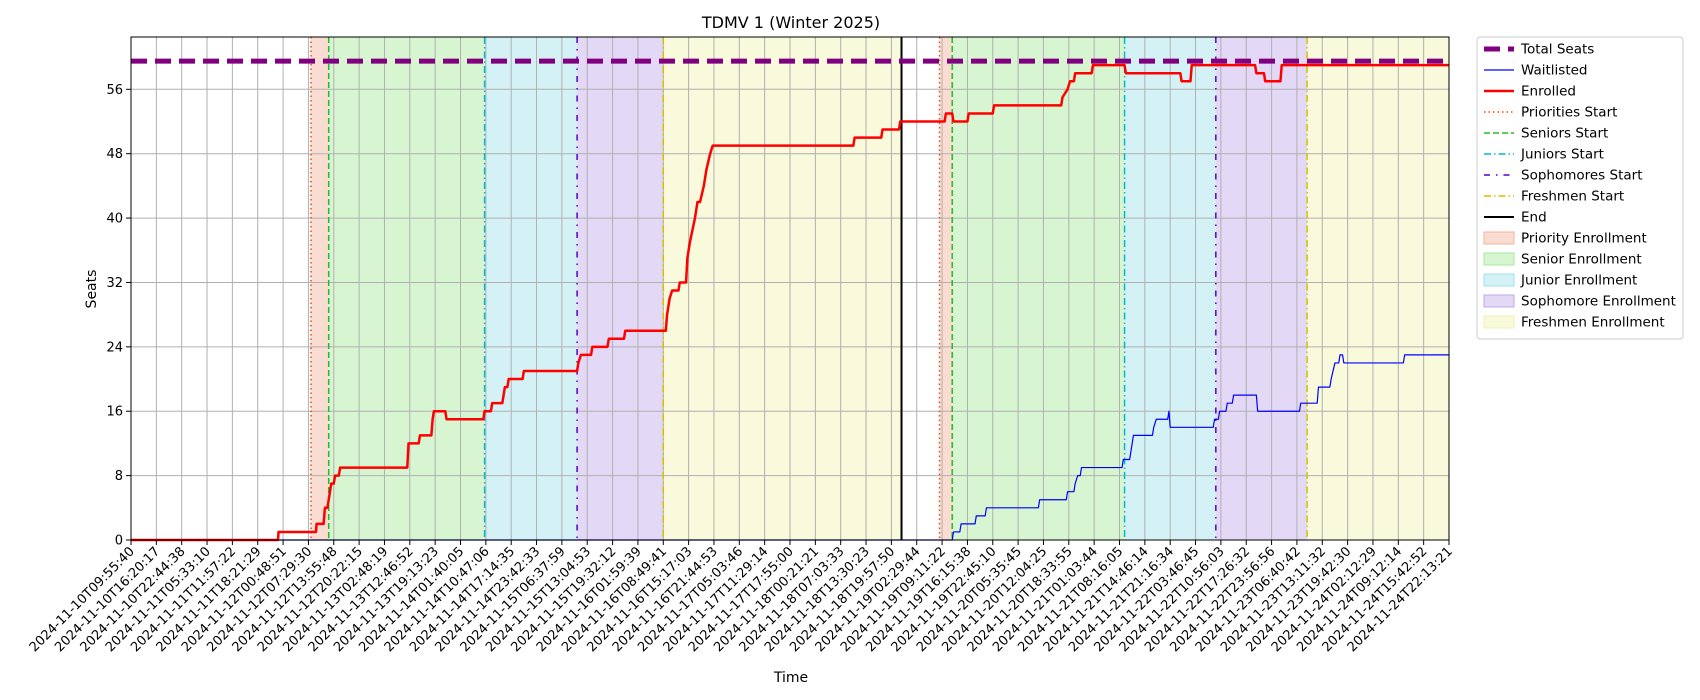  Describe the element at coordinates (1534, 218) in the screenshot. I see `legend-label: End` at that location.